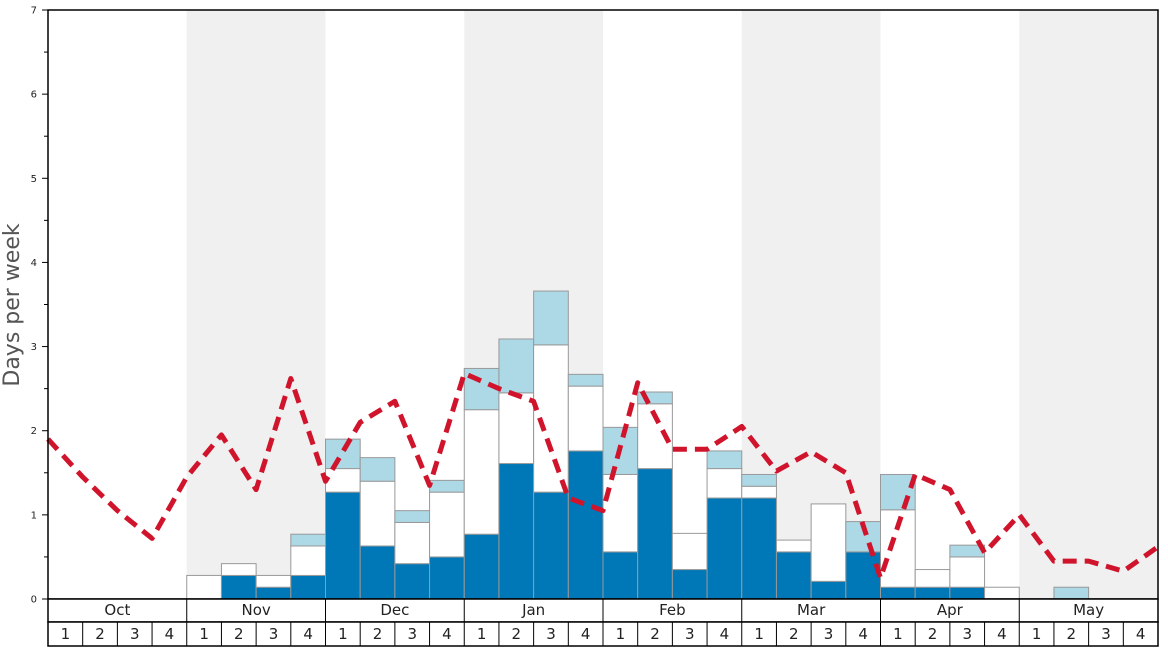  Describe the element at coordinates (533, 610) in the screenshot. I see `month-label: Jan` at that location.